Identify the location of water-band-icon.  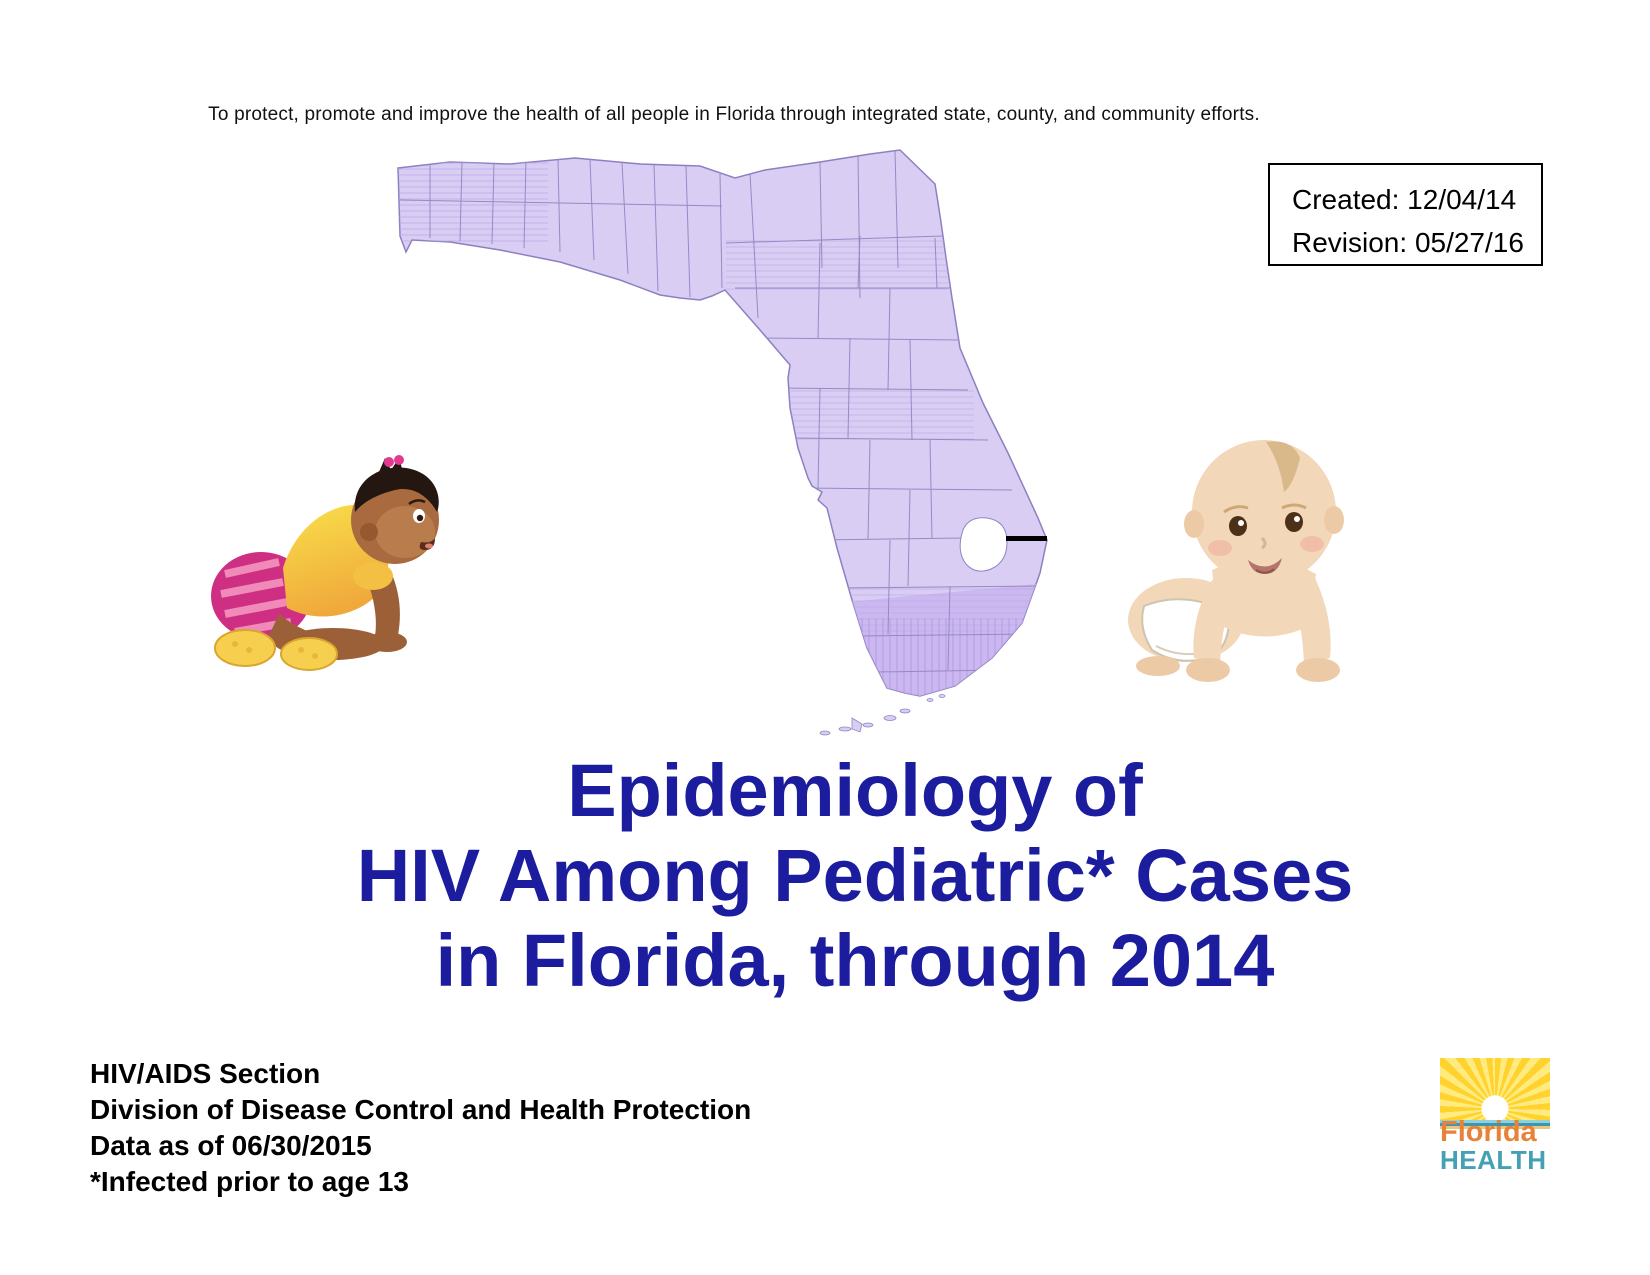
(1495, 1124).